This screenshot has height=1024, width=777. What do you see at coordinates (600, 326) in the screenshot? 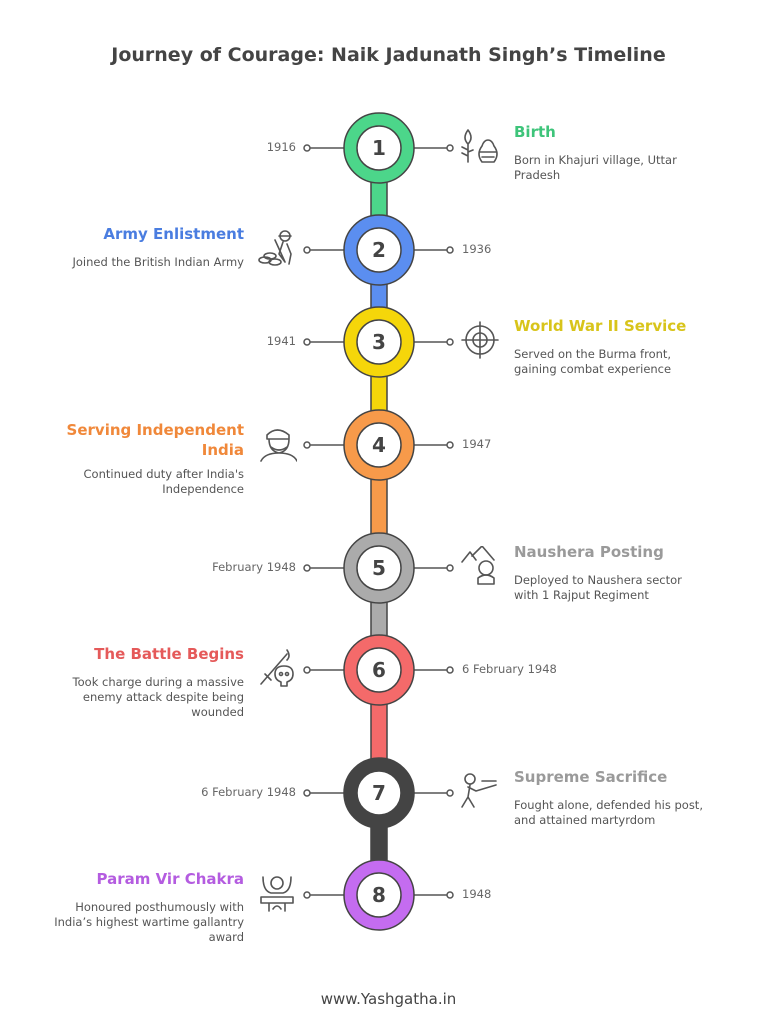
I see `event-title: World War II Service` at bounding box center [600, 326].